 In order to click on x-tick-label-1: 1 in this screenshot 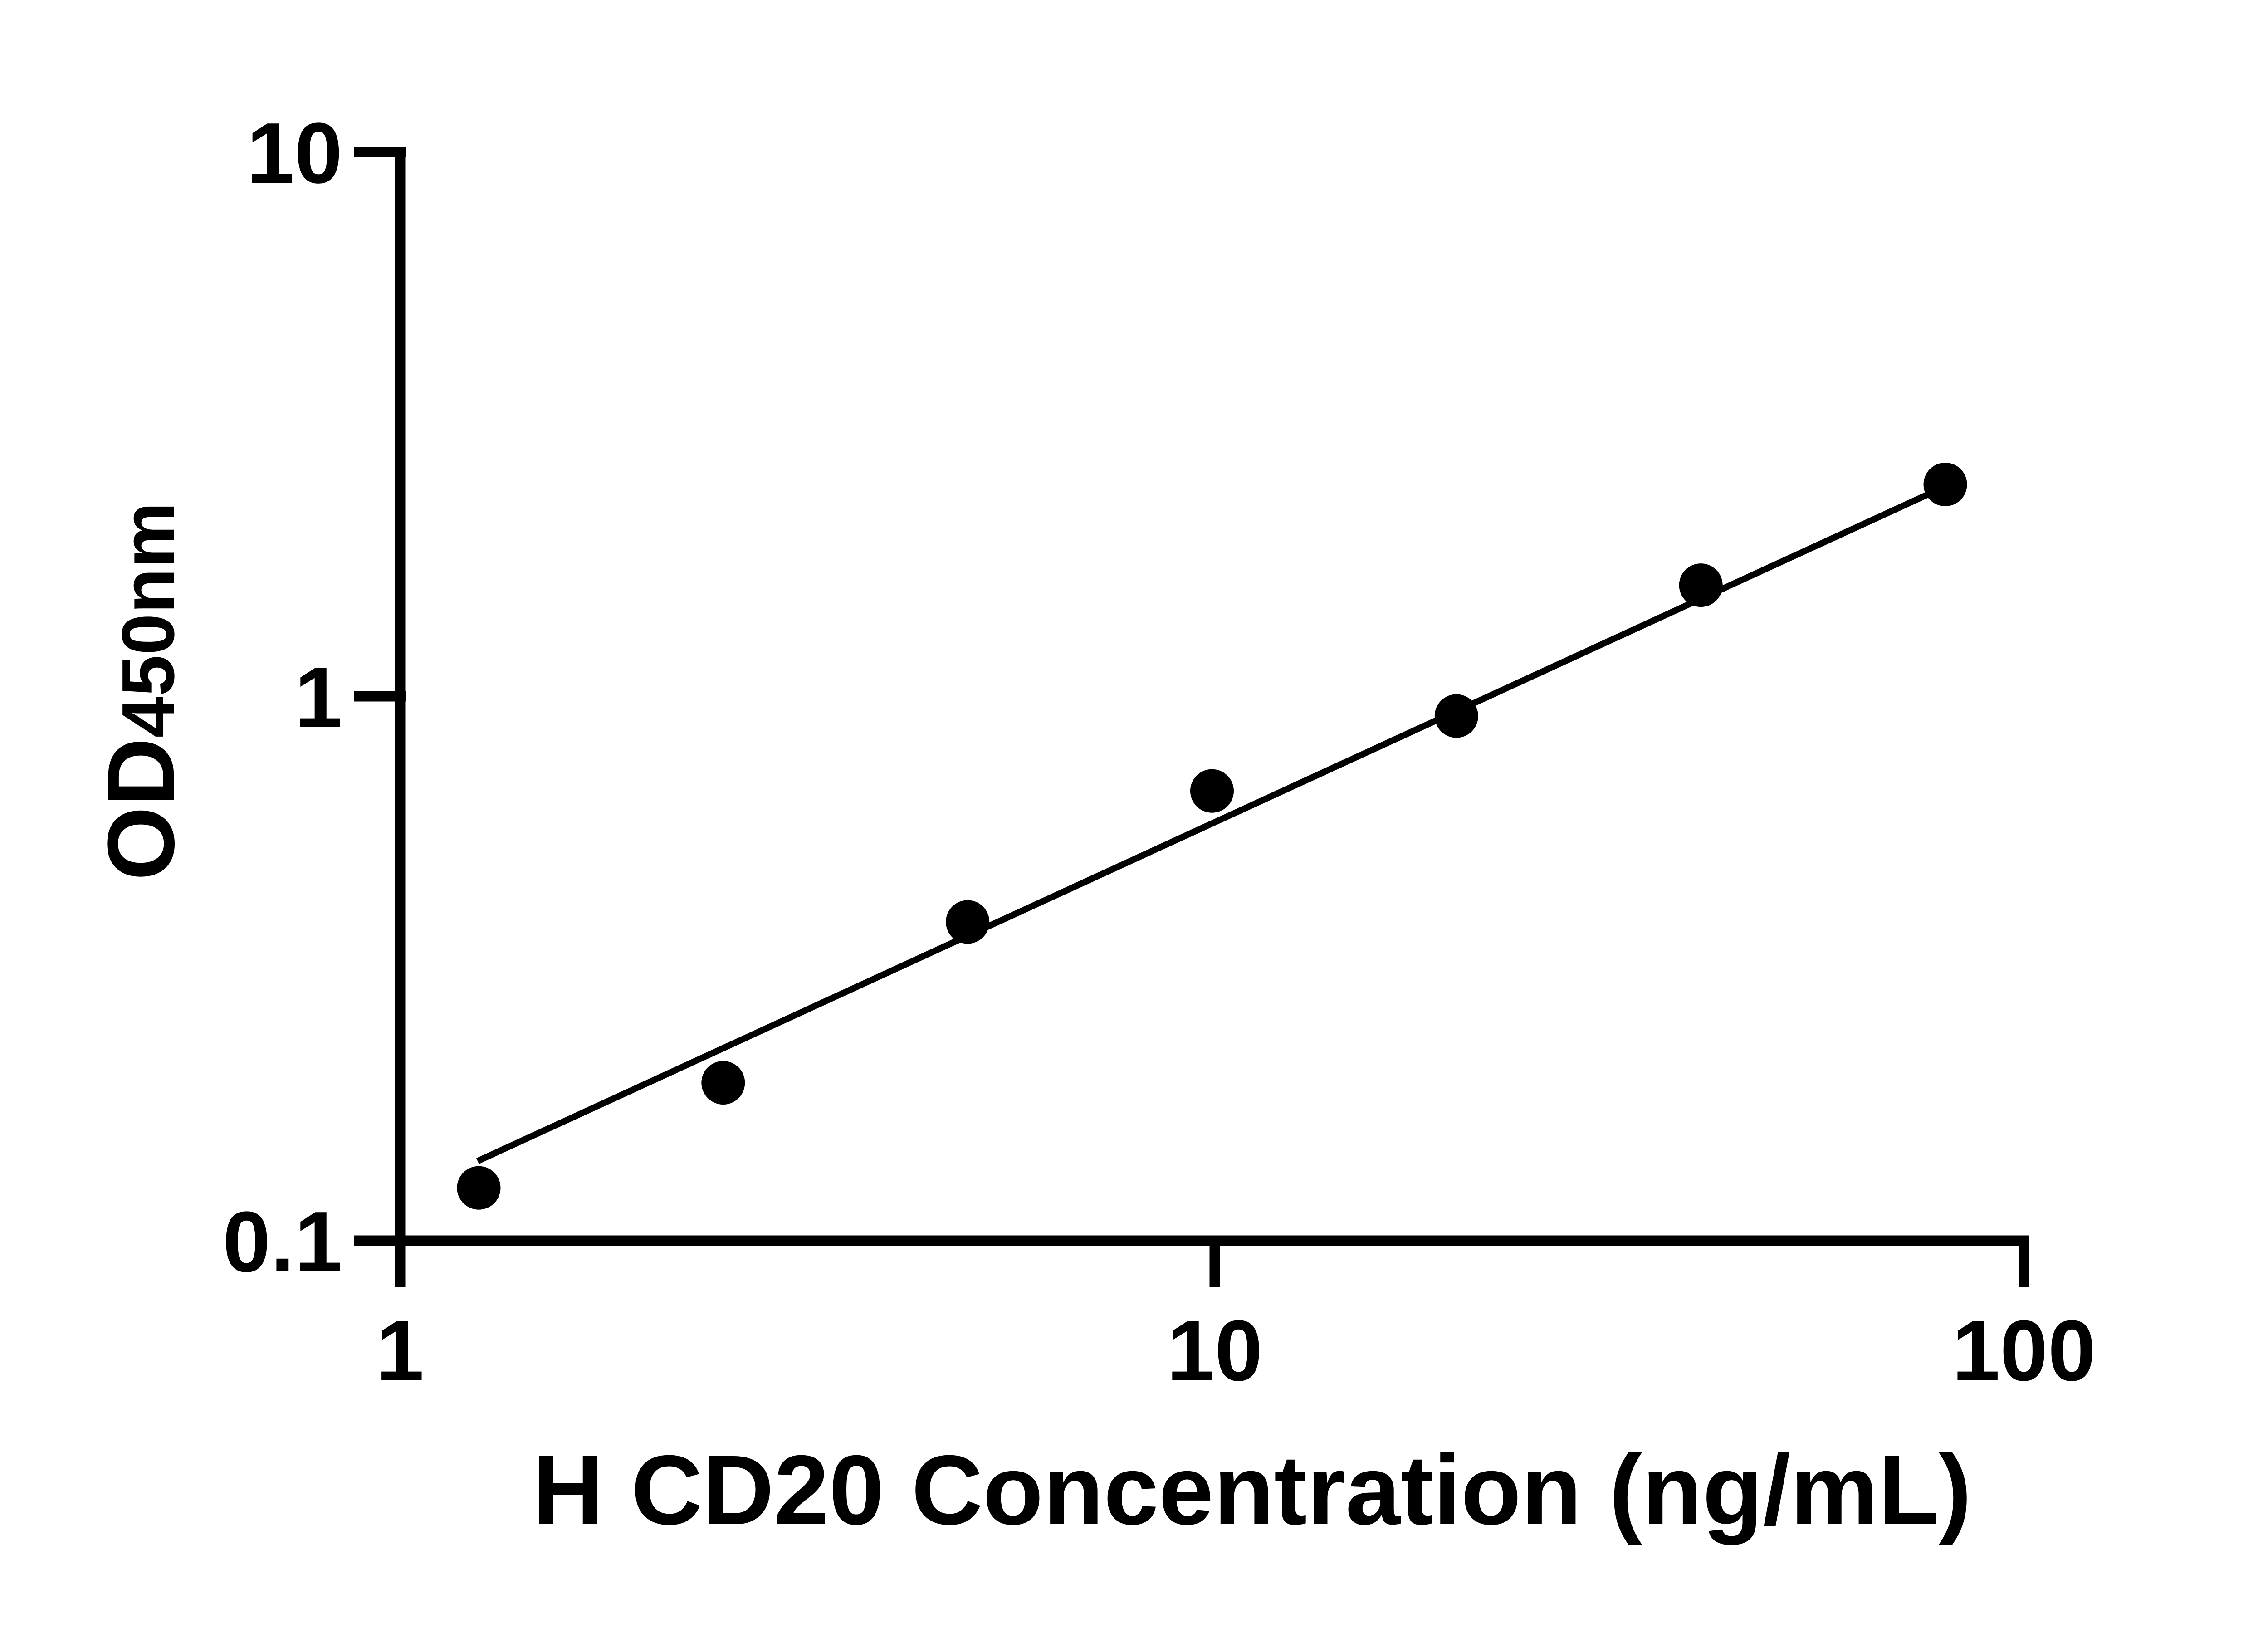, I will do `click(400, 1351)`.